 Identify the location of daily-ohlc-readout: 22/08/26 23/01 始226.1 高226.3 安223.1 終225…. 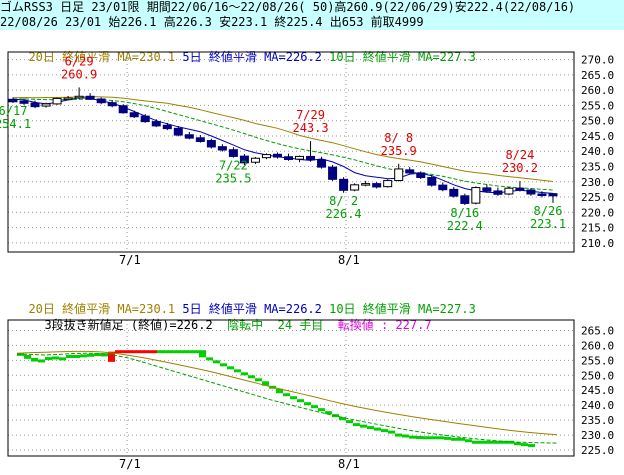
(312, 22).